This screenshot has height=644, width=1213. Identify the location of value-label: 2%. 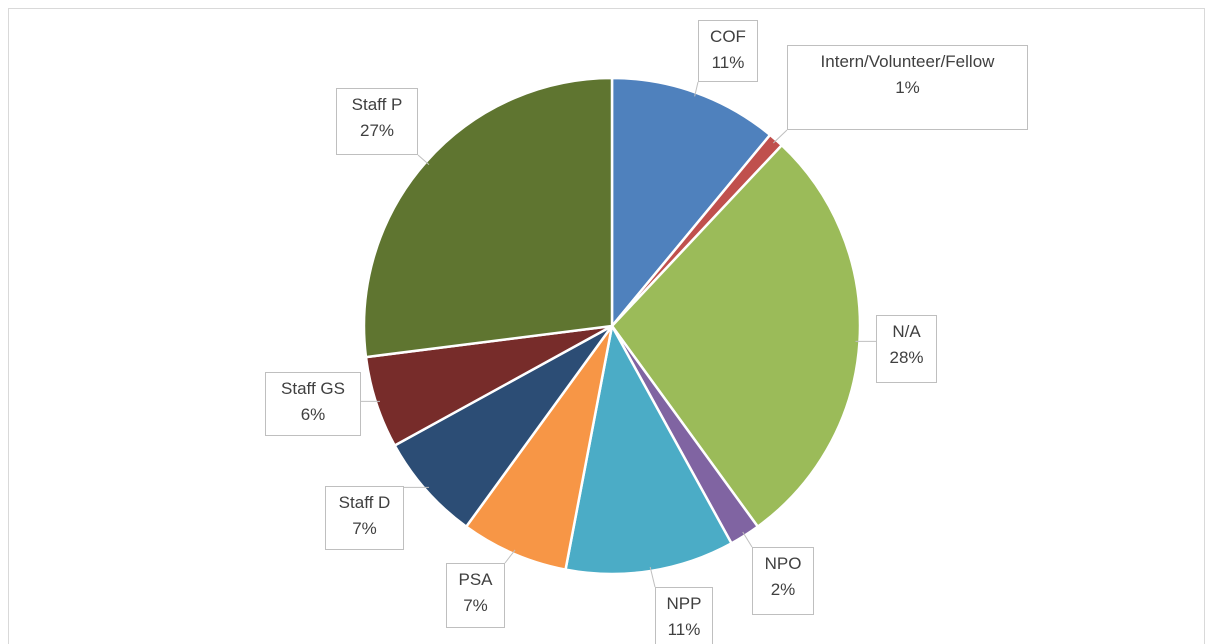
(783, 589).